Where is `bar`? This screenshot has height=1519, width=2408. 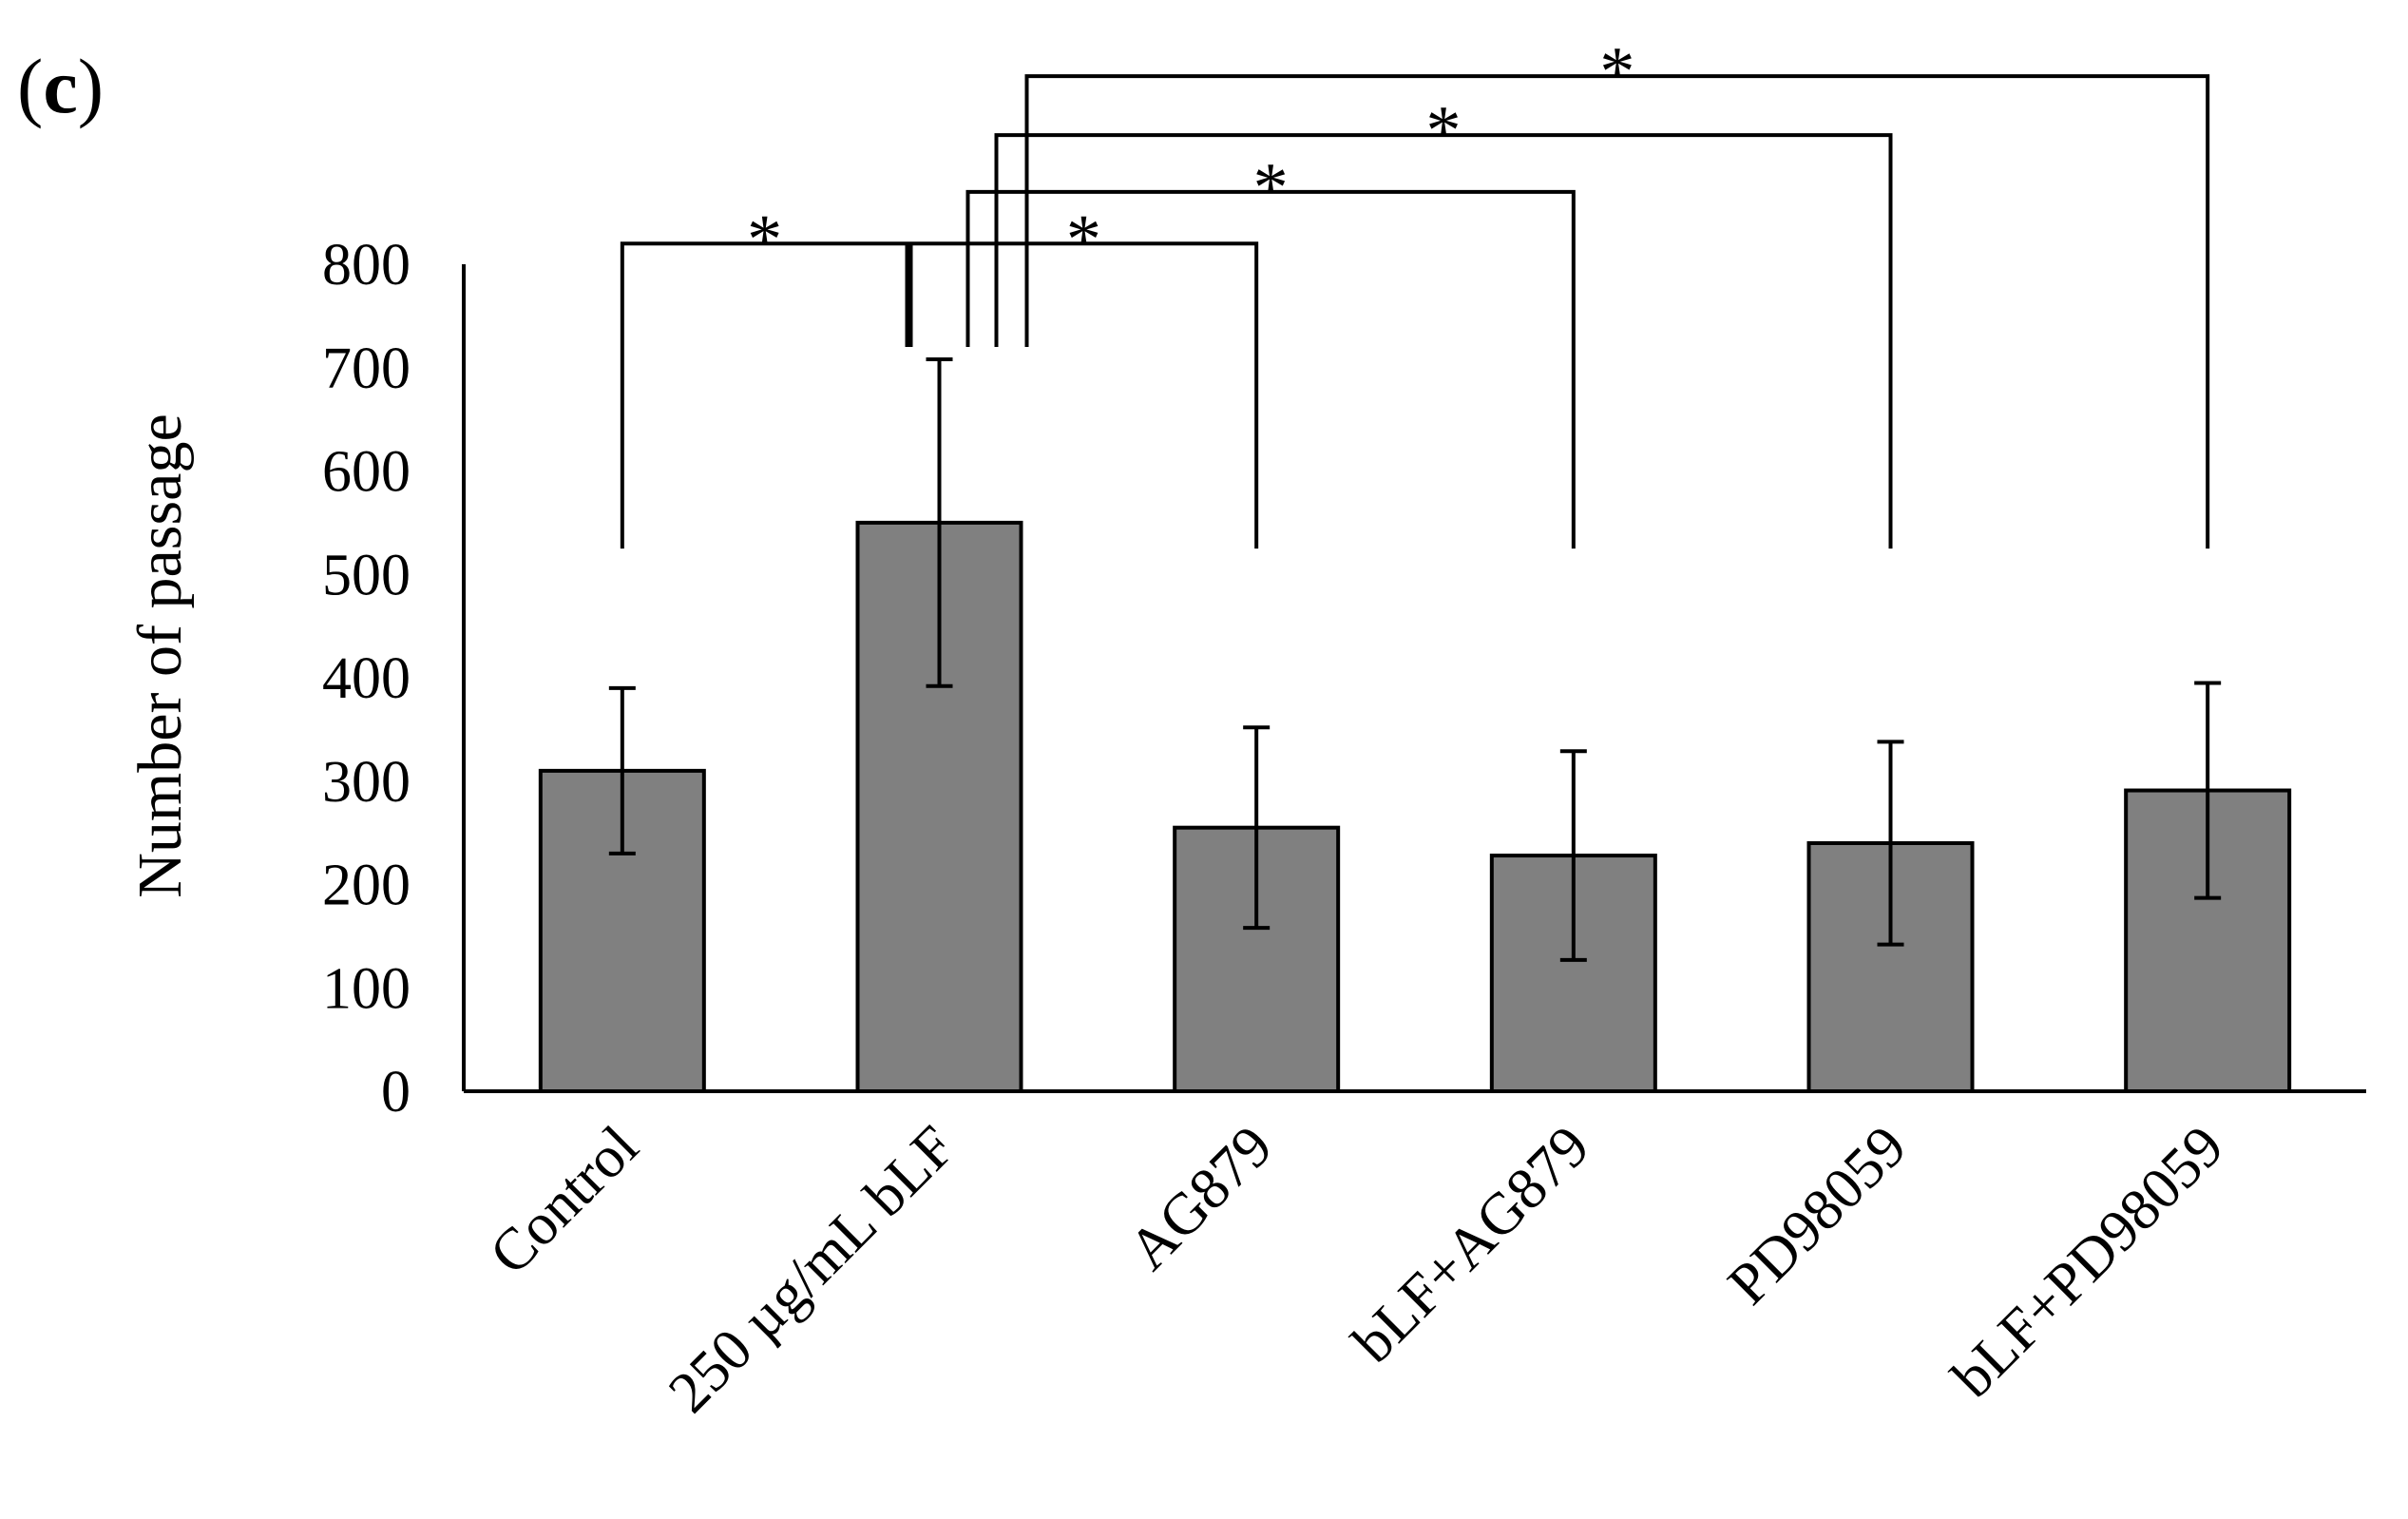
bar is located at coordinates (1573, 974).